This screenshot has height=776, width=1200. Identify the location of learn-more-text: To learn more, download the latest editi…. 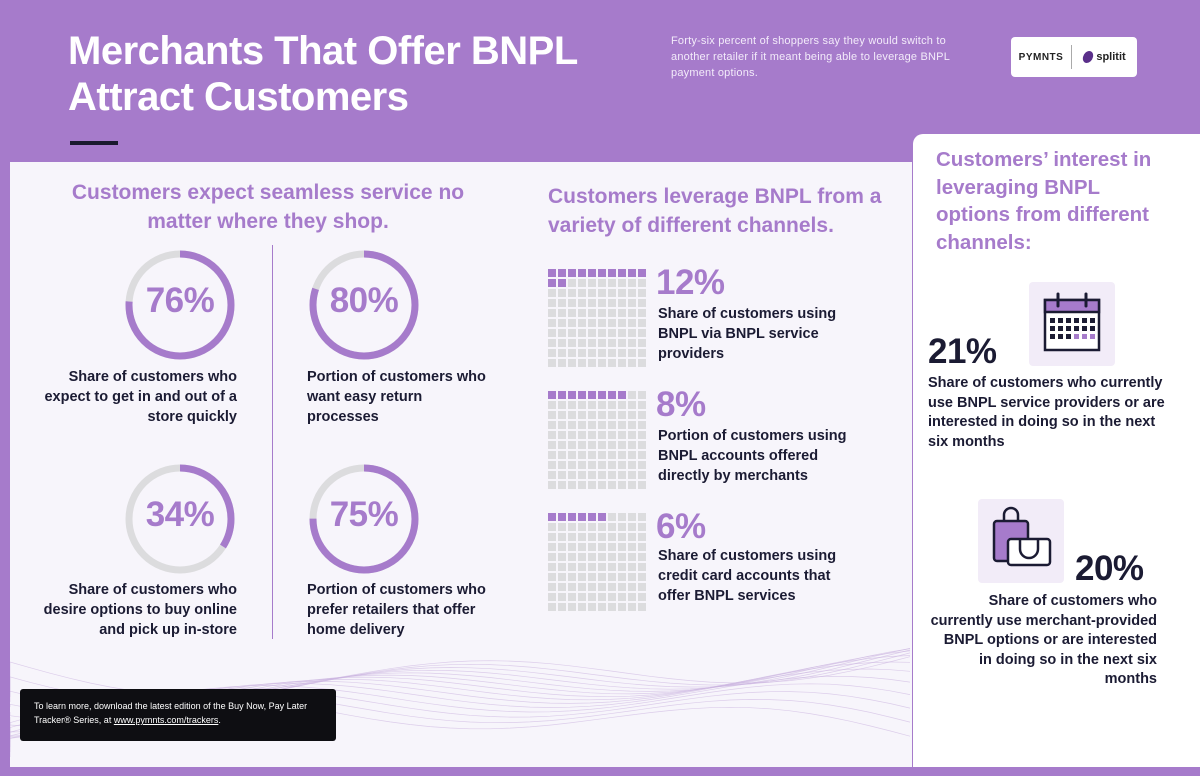
(171, 713).